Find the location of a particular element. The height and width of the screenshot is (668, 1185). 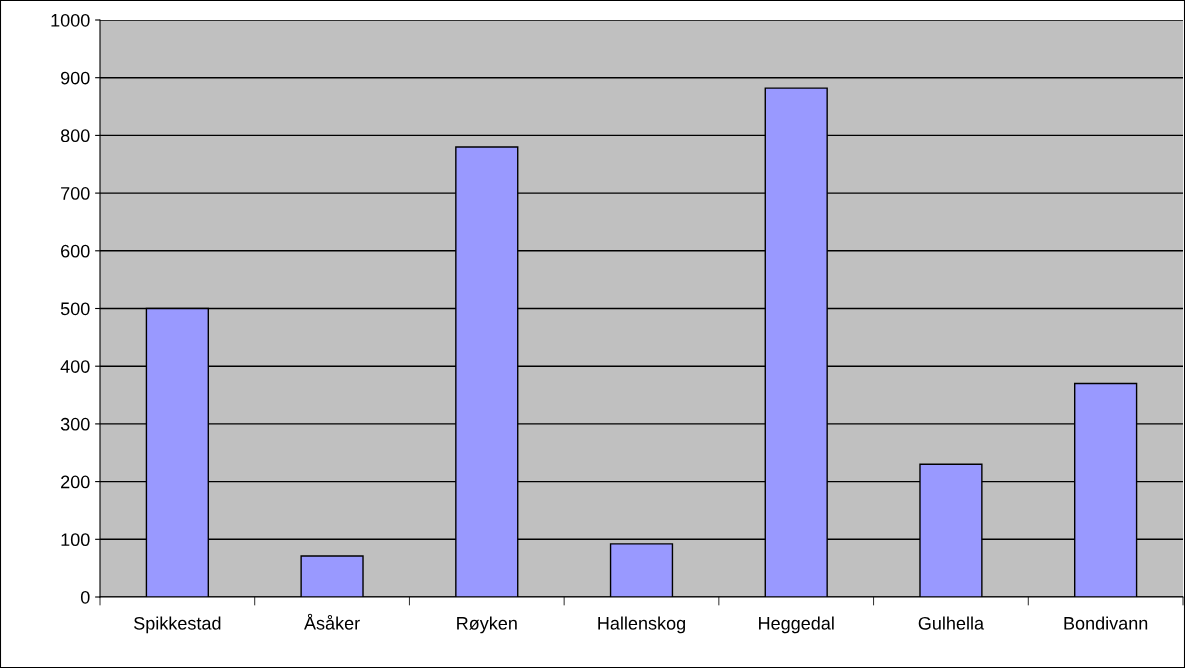

y-tick-label: 900 is located at coordinates (75, 78).